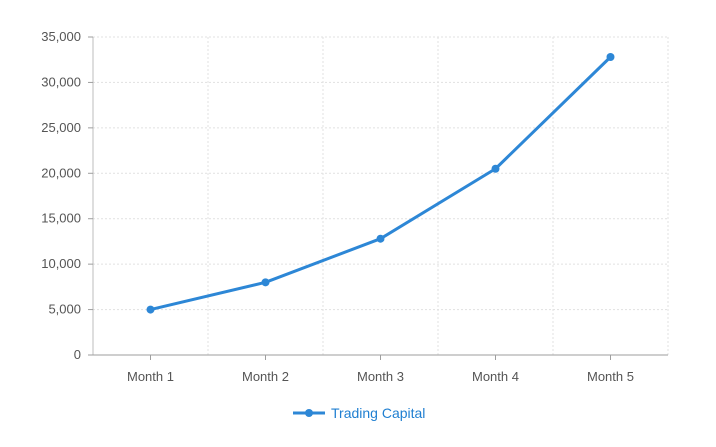  I want to click on x-tick-label: Month 5, so click(610, 376).